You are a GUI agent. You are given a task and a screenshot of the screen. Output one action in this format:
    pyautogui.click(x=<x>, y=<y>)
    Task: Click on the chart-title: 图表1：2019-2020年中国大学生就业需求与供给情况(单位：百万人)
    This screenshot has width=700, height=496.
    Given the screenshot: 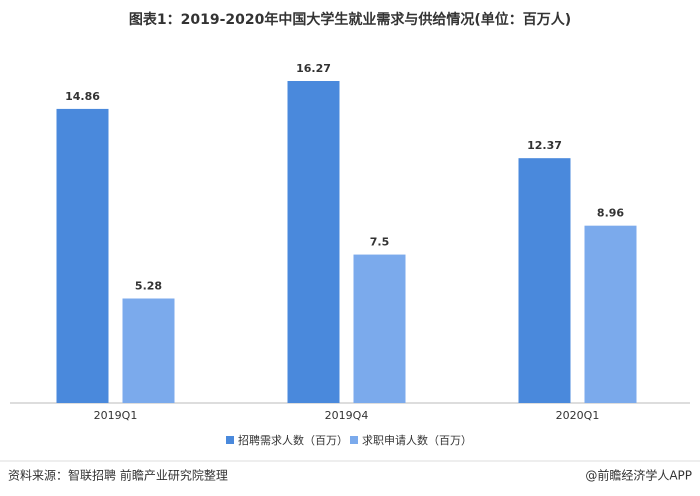 What is the action you would take?
    pyautogui.click(x=350, y=19)
    